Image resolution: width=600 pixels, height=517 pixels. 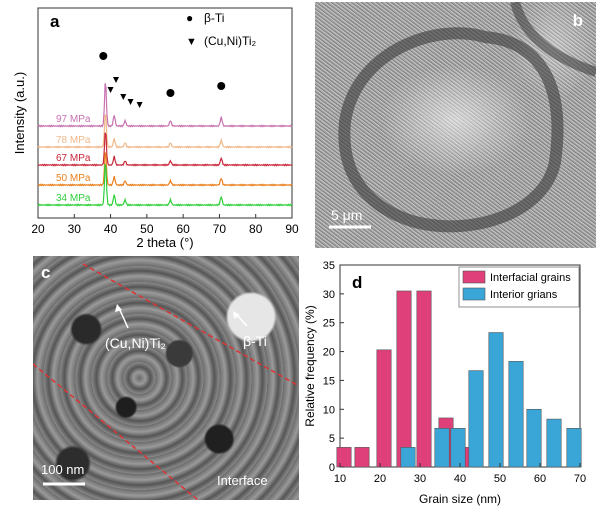 I want to click on panel-c-letter: c, so click(x=45, y=272).